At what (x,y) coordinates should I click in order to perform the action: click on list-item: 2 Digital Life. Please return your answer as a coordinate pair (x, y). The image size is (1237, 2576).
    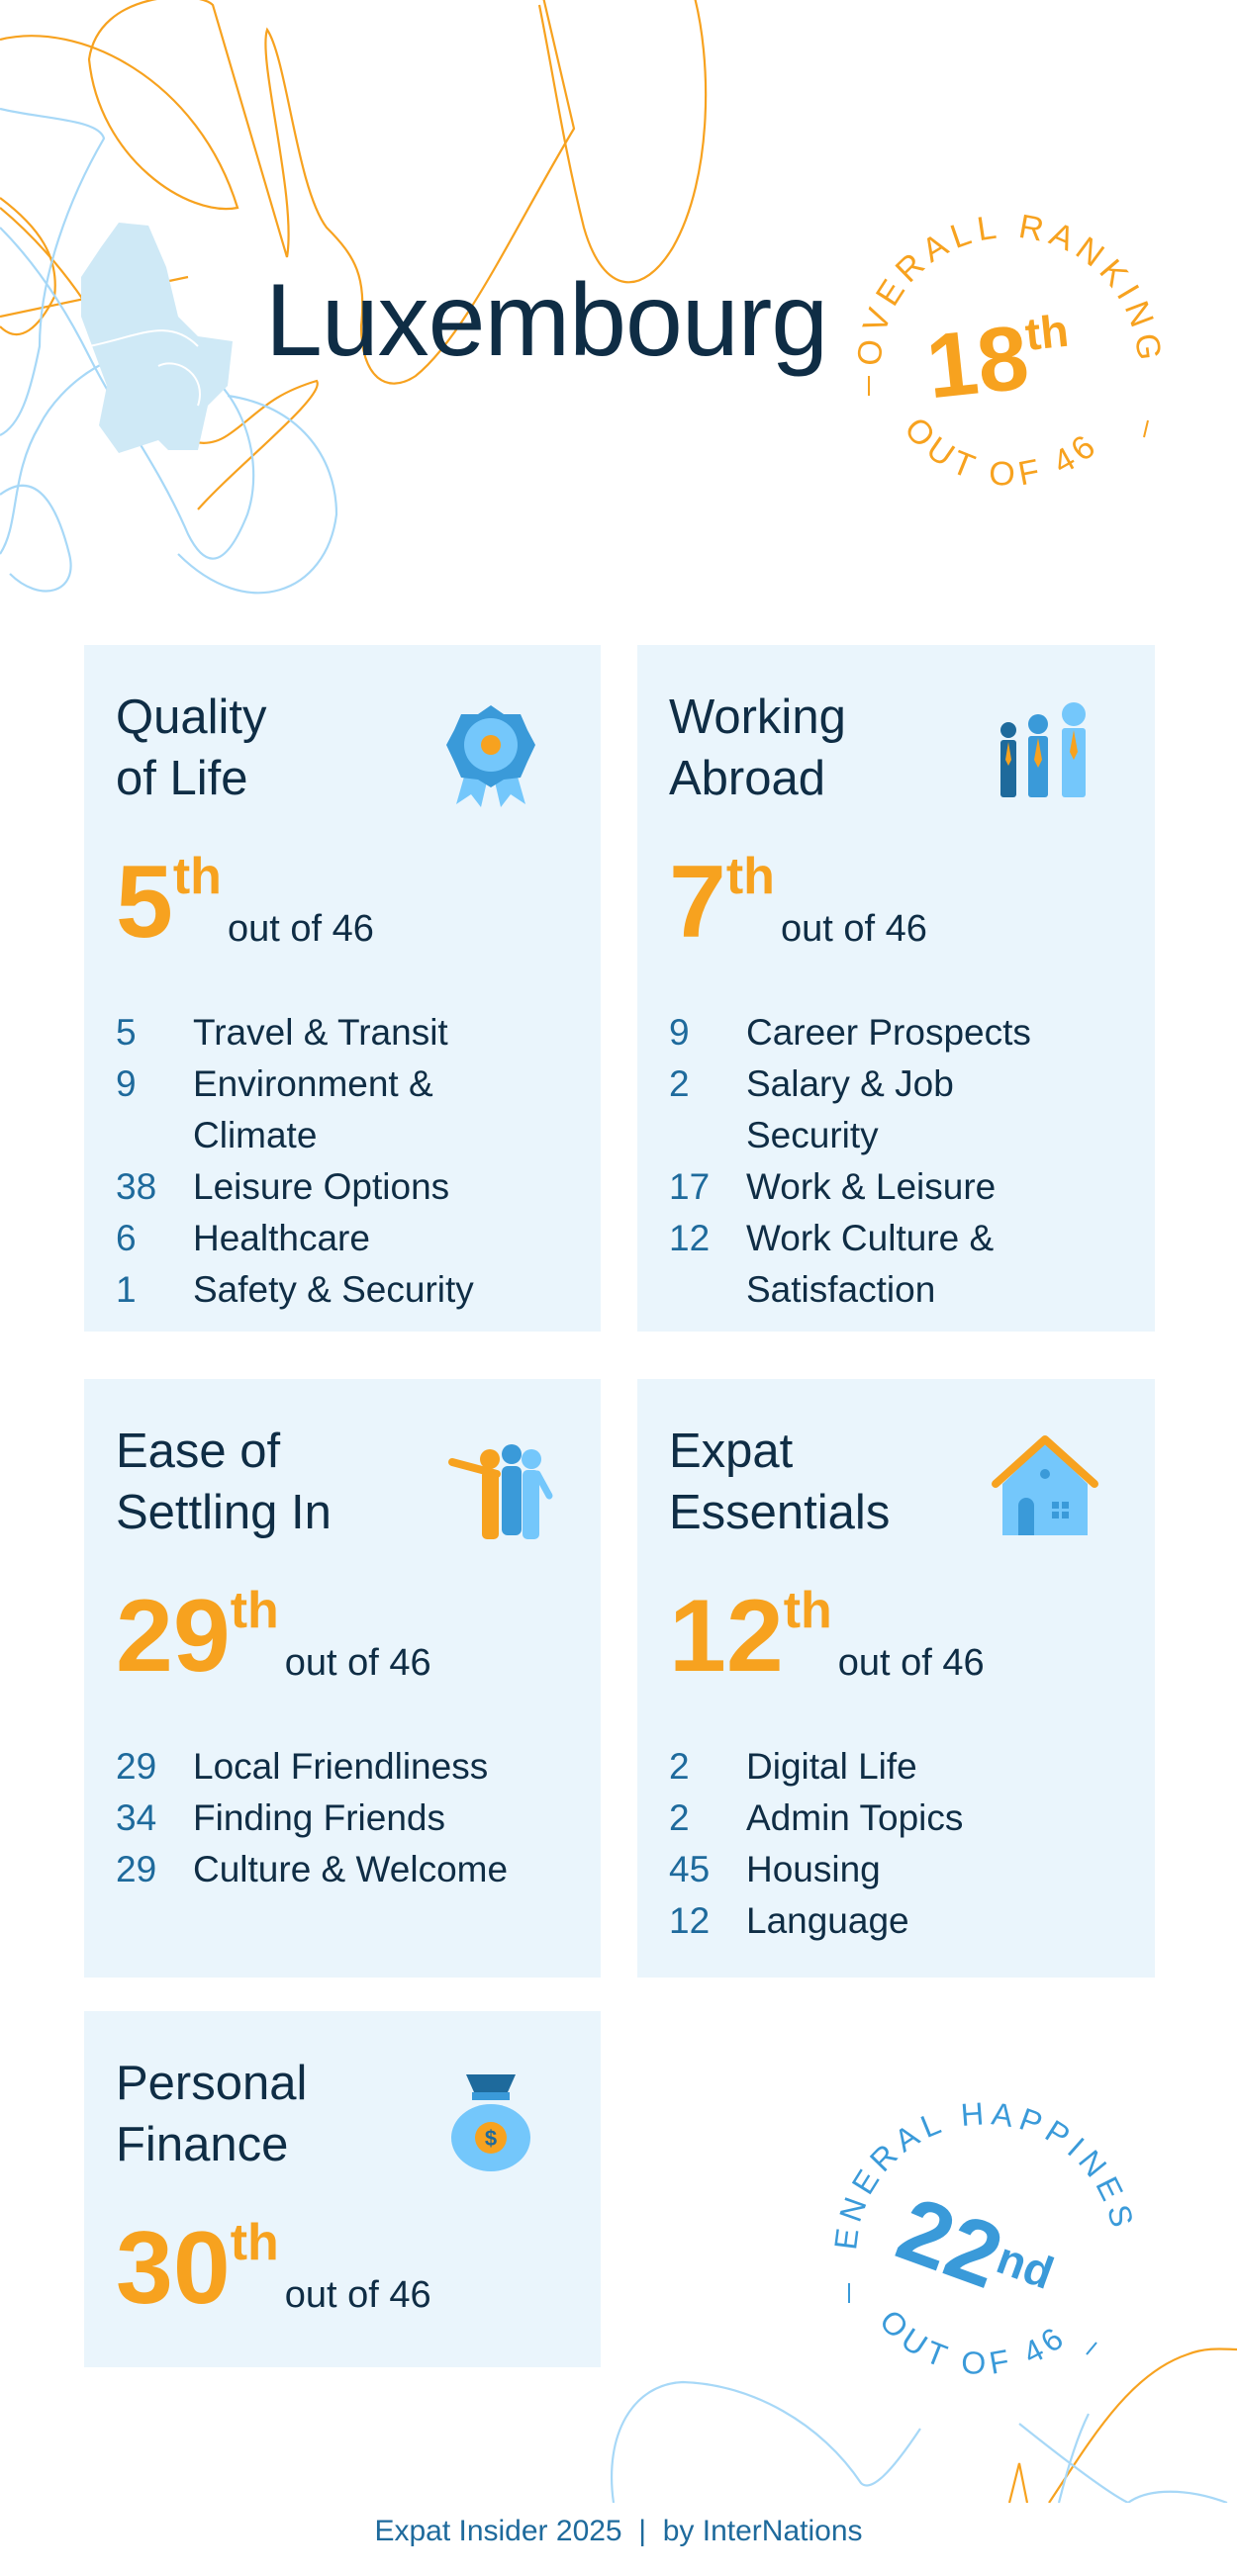
    Looking at the image, I should click on (793, 1766).